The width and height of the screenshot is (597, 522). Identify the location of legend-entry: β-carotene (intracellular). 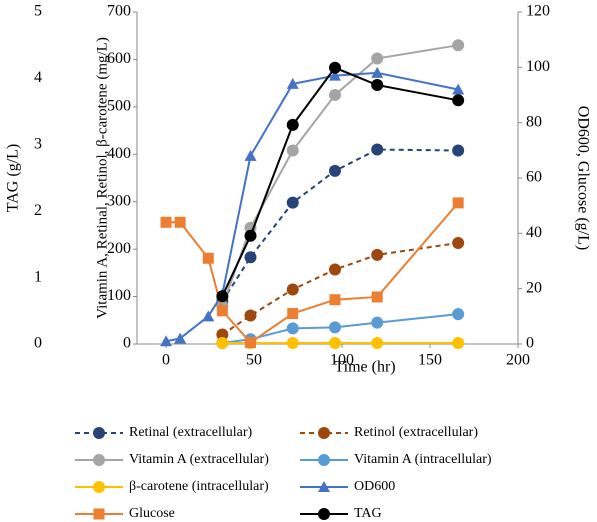
(172, 486).